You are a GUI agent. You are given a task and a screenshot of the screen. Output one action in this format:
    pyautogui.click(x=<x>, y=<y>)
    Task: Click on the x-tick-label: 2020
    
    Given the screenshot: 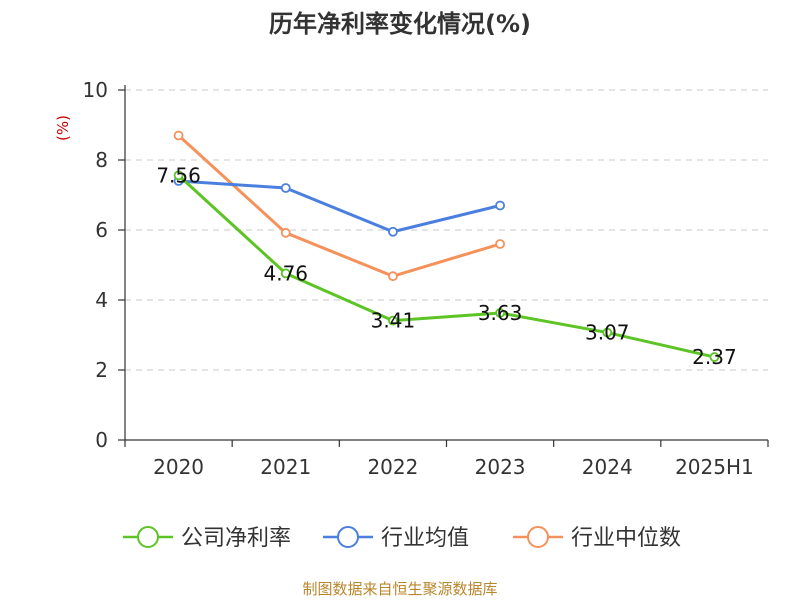 What is the action you would take?
    pyautogui.click(x=178, y=467)
    